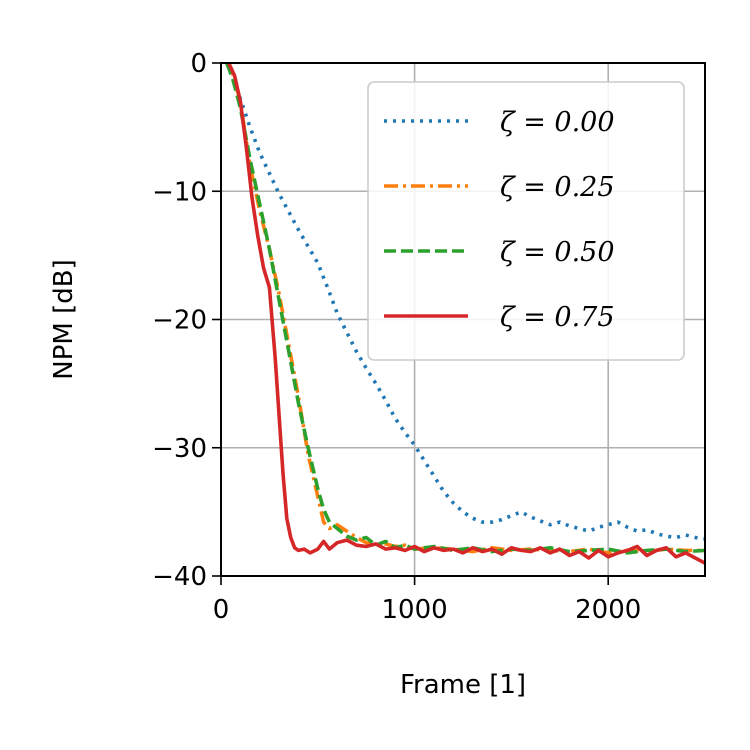 This screenshot has height=750, width=750. I want to click on x-tick-label-1: 1000, so click(415, 610).